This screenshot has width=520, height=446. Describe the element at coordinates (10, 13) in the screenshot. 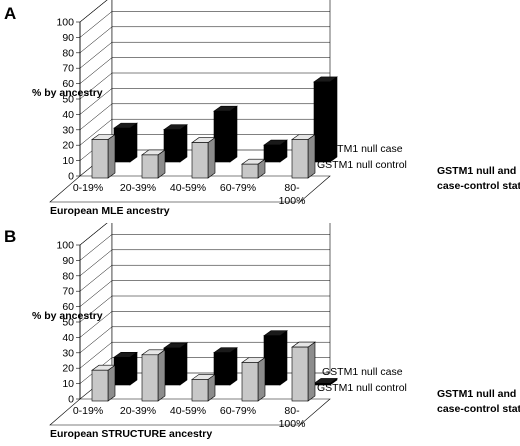

I see `panel-label: A` at that location.